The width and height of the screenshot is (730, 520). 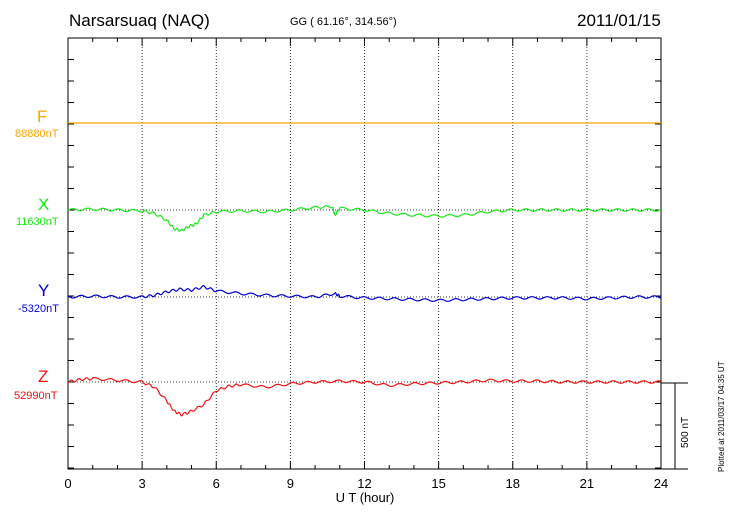 I want to click on baseline-value-x: 11630nT, so click(x=37, y=222).